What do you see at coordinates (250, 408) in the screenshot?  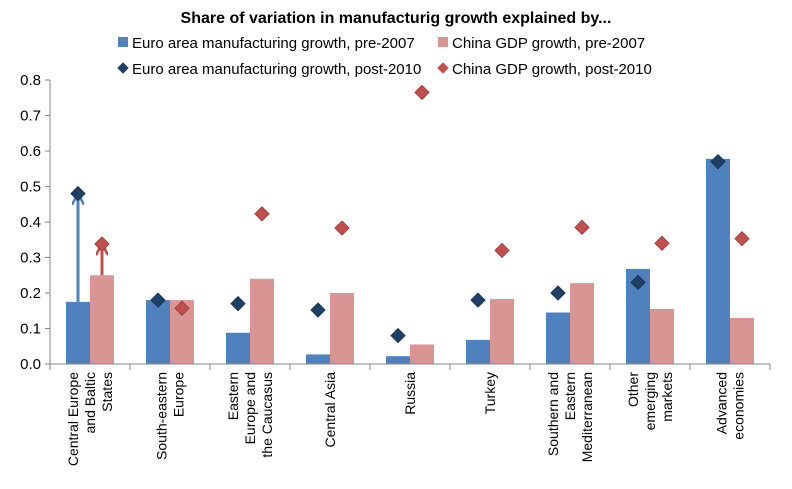 I see `category-label-line: Europe and` at bounding box center [250, 408].